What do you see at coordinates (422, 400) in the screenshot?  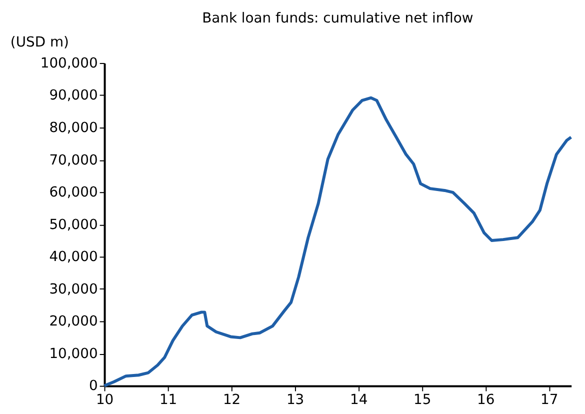 I see `x-tick-label: 15` at bounding box center [422, 400].